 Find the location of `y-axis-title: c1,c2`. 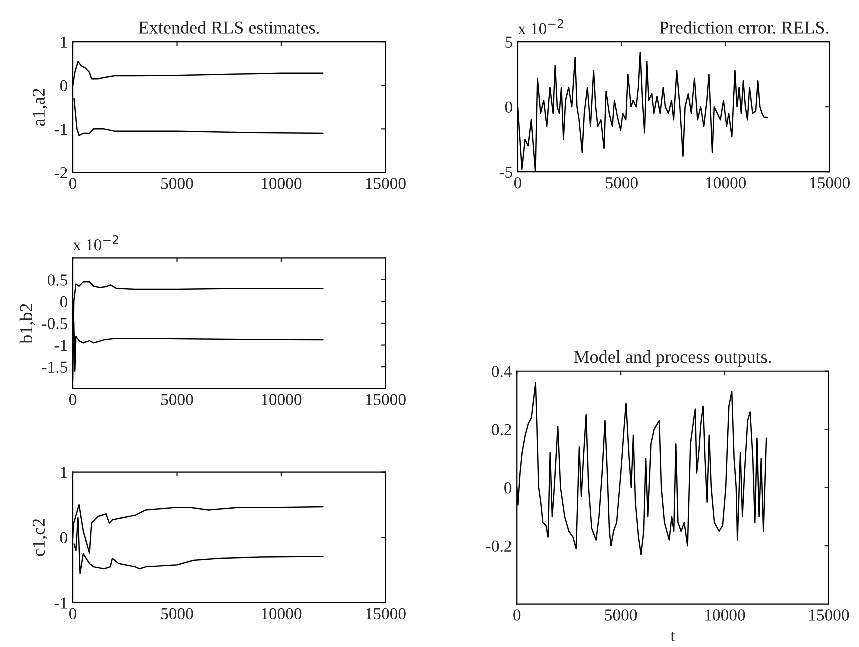

y-axis-title: c1,c2 is located at coordinates (40, 537).